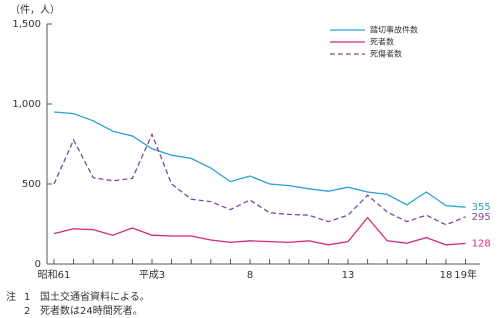 The image size is (500, 318). What do you see at coordinates (152, 275) in the screenshot?
I see `x-tick-label: 平成3` at bounding box center [152, 275].